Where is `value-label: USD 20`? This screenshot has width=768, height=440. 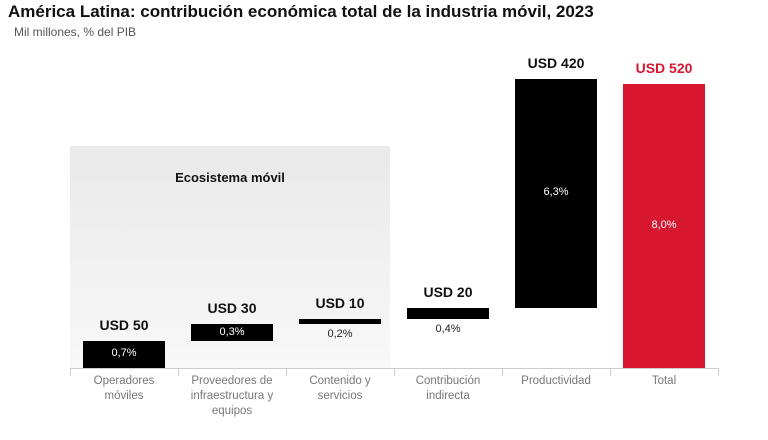
value-label: USD 20 is located at coordinates (448, 291).